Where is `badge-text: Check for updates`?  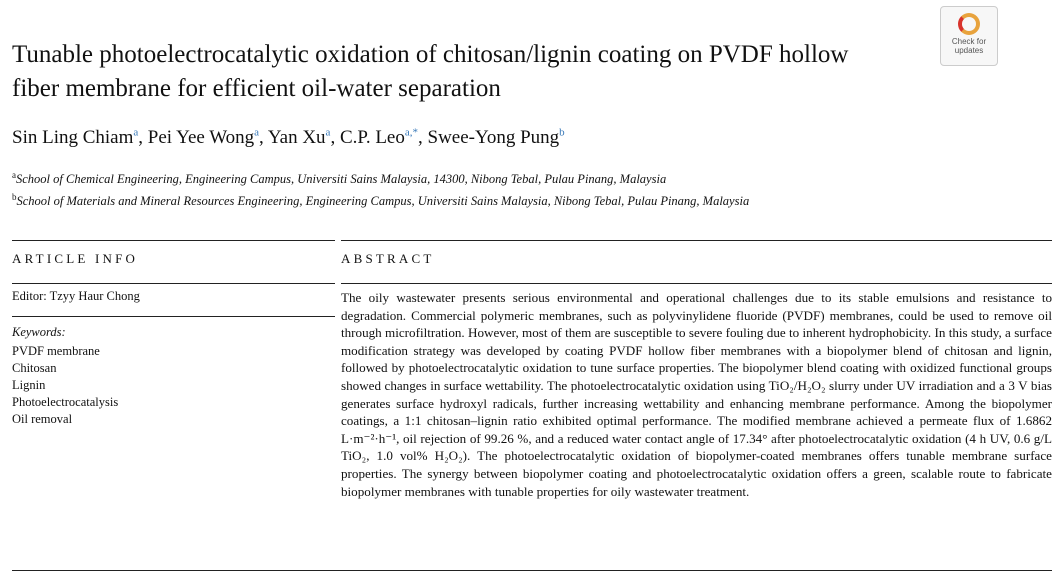
badge-text: Check for updates is located at coordinates (969, 46).